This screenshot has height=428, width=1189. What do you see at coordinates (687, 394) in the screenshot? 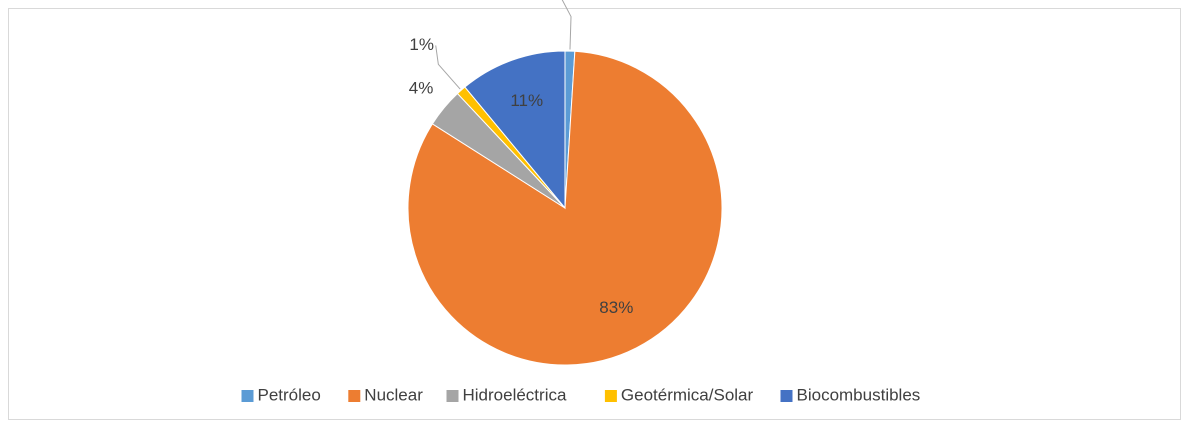
I see `legend-label: Geotérmica/Solar` at bounding box center [687, 394].